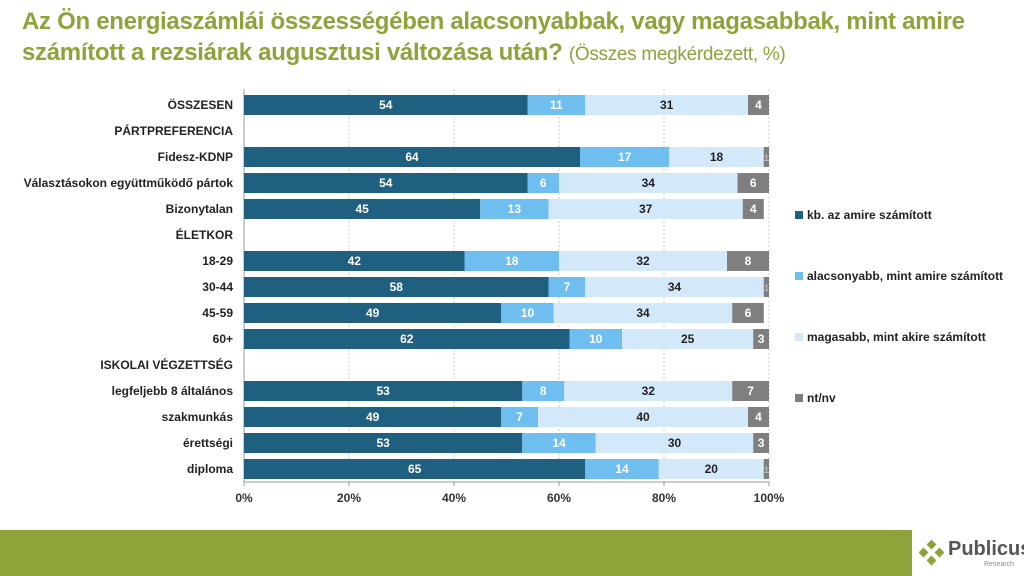 Image resolution: width=1024 pixels, height=576 pixels. What do you see at coordinates (208, 443) in the screenshot?
I see `category-label: érettségi` at bounding box center [208, 443].